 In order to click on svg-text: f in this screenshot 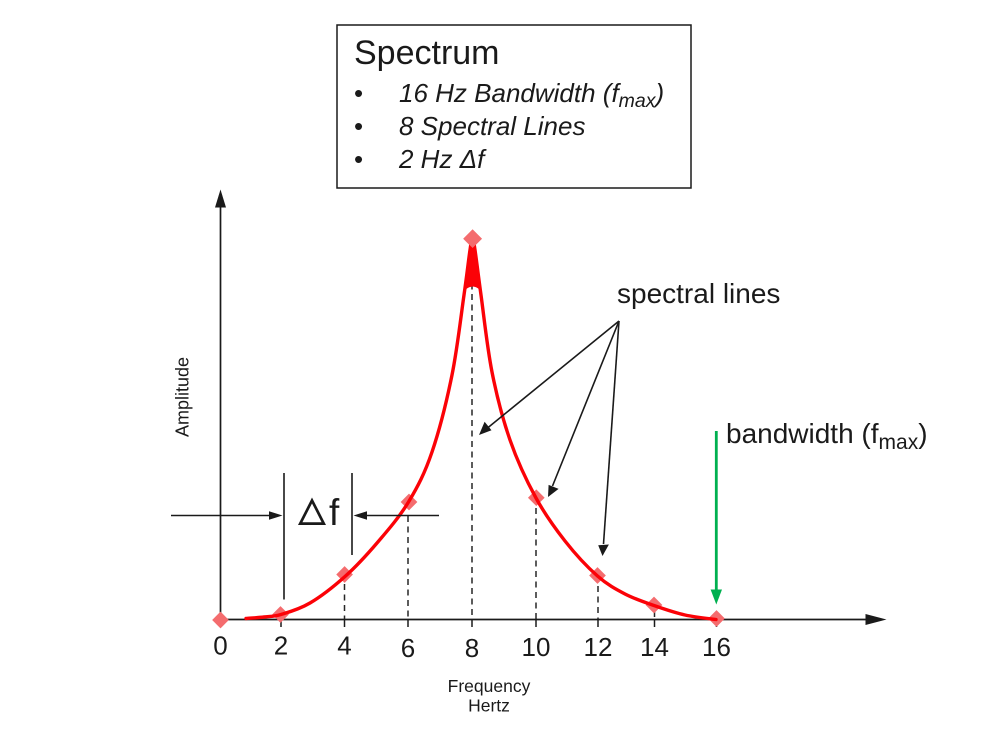, I will do `click(334, 512)`.